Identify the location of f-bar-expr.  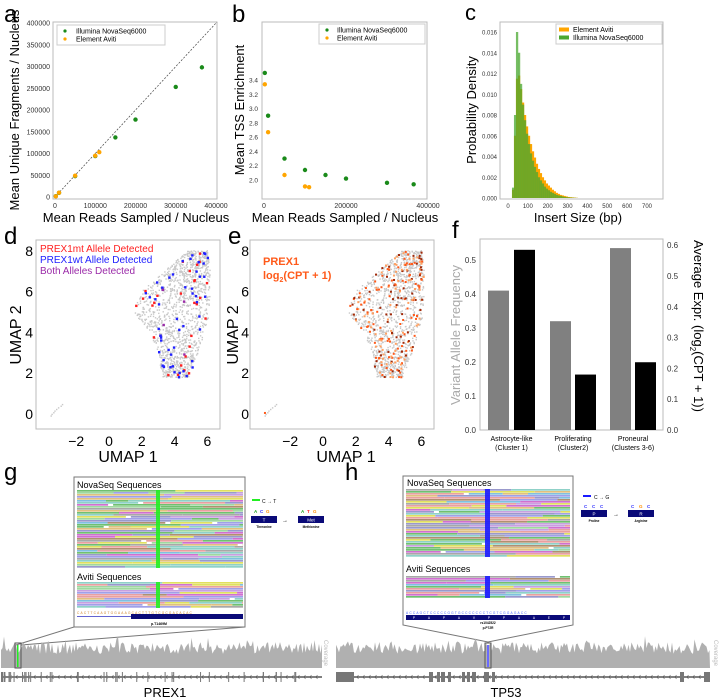
(645, 396).